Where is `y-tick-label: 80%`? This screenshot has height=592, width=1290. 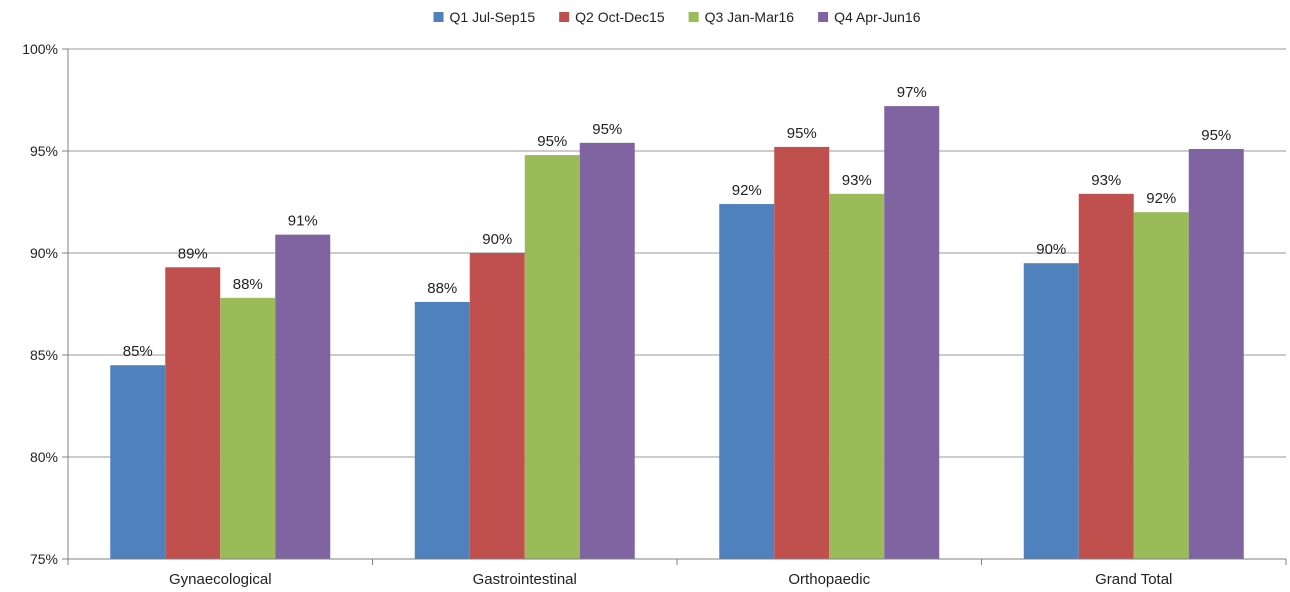 y-tick-label: 80% is located at coordinates (44, 457).